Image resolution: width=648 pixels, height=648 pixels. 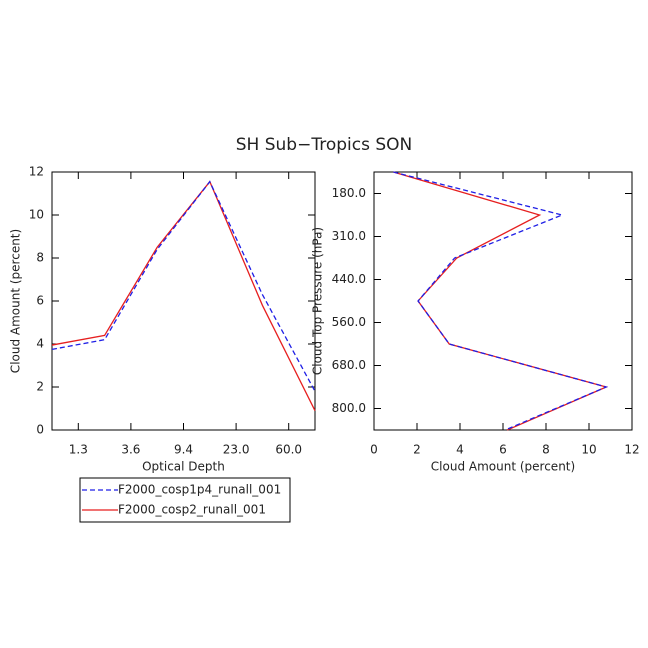 I want to click on y-tick-label: 440.0, so click(x=349, y=279).